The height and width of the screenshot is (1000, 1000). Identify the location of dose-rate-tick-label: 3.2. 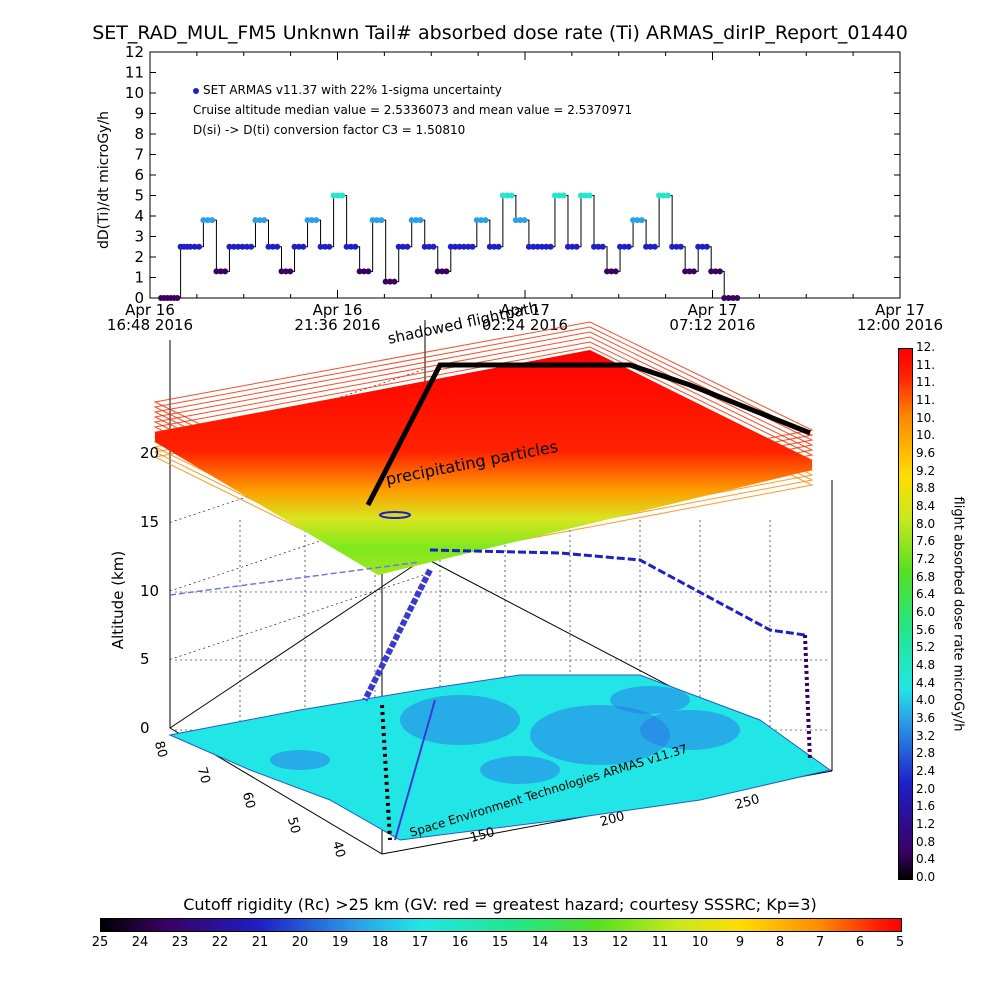
(926, 735).